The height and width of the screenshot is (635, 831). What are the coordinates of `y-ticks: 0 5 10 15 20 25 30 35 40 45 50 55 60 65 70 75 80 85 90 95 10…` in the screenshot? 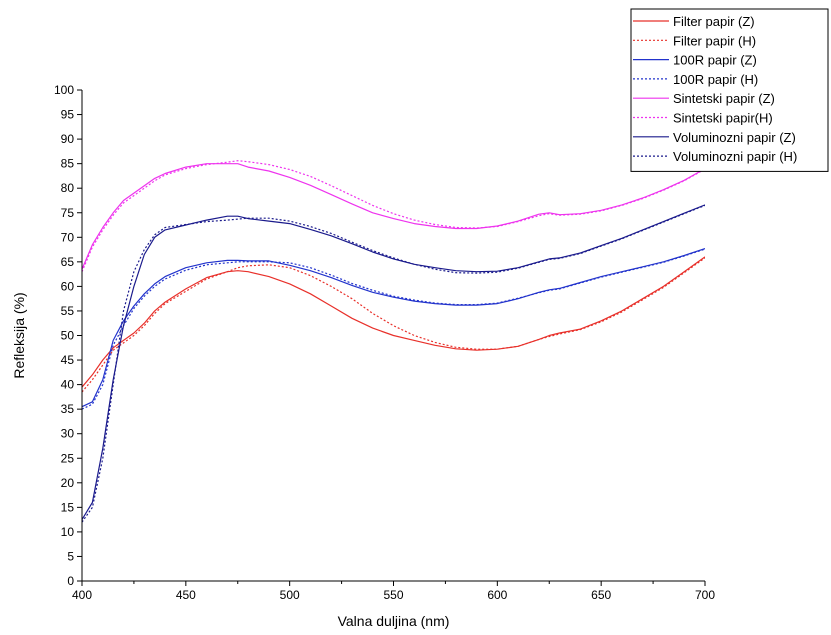 It's located at (68, 335).